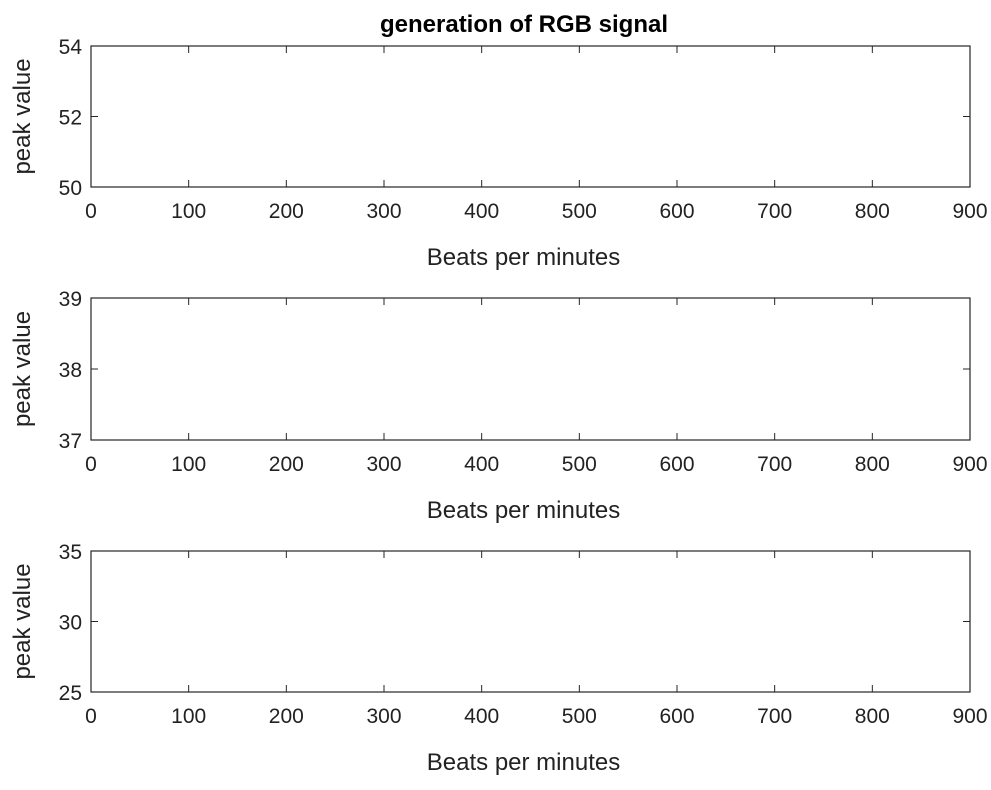 The width and height of the screenshot is (991, 790). Describe the element at coordinates (188, 211) in the screenshot. I see `red-xtick-label: 100` at that location.